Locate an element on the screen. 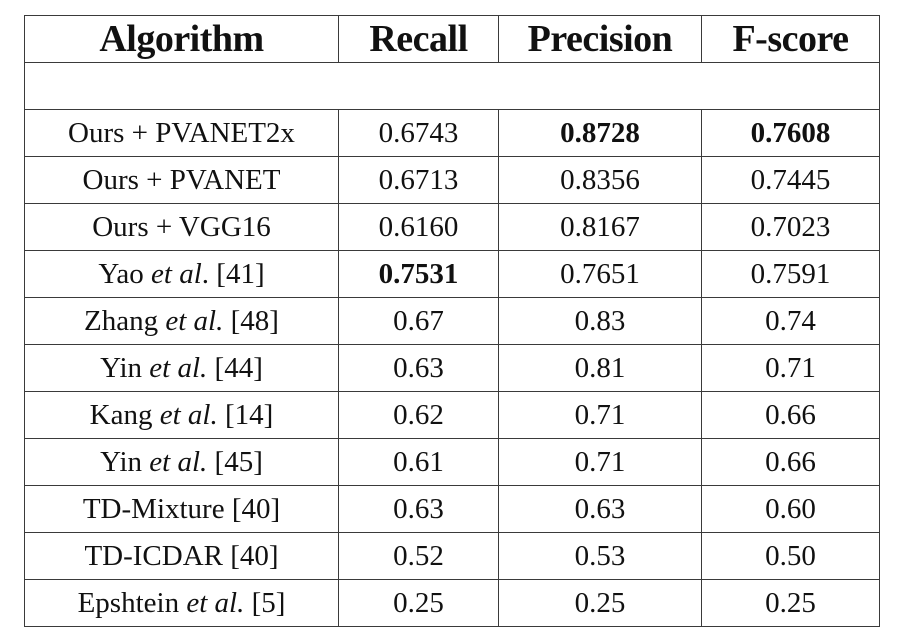  fscore-cell: 0.7445 is located at coordinates (790, 180).